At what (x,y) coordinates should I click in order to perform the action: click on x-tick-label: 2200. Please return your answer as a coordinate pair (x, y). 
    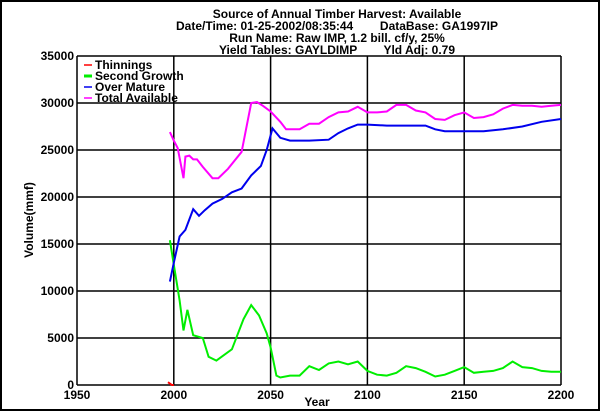
    Looking at the image, I should click on (561, 395).